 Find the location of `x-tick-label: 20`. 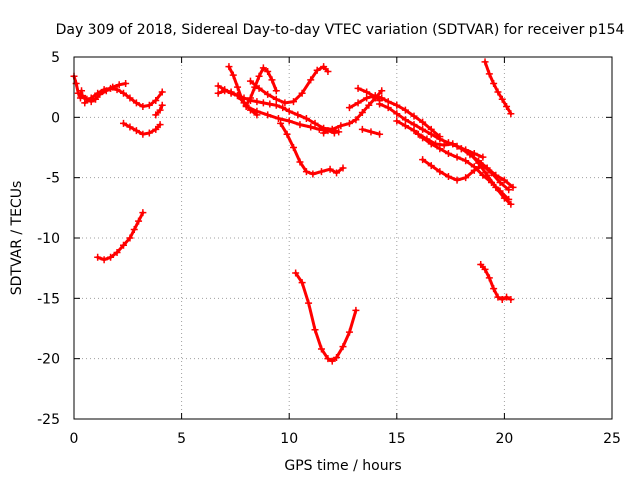

x-tick-label: 20 is located at coordinates (504, 439).